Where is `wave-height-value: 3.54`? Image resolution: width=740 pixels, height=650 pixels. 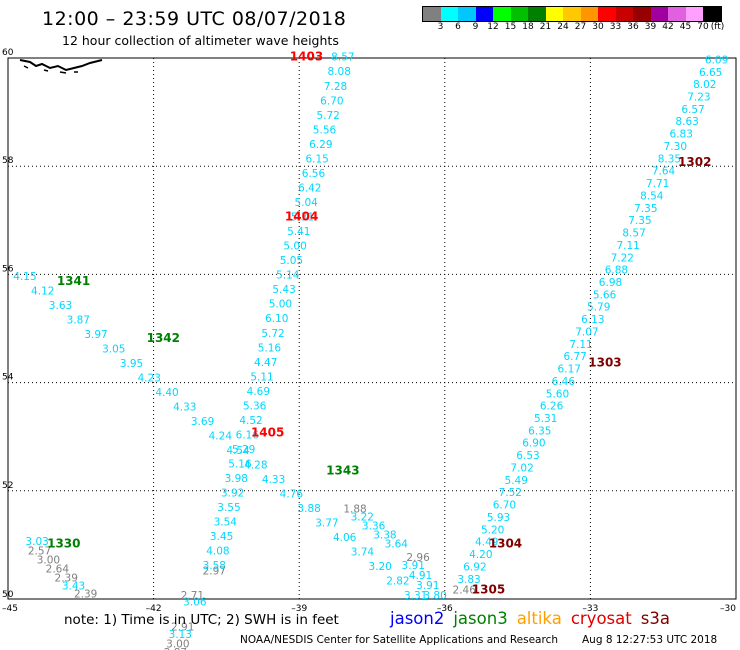
wave-height-value: 3.54 is located at coordinates (226, 523).